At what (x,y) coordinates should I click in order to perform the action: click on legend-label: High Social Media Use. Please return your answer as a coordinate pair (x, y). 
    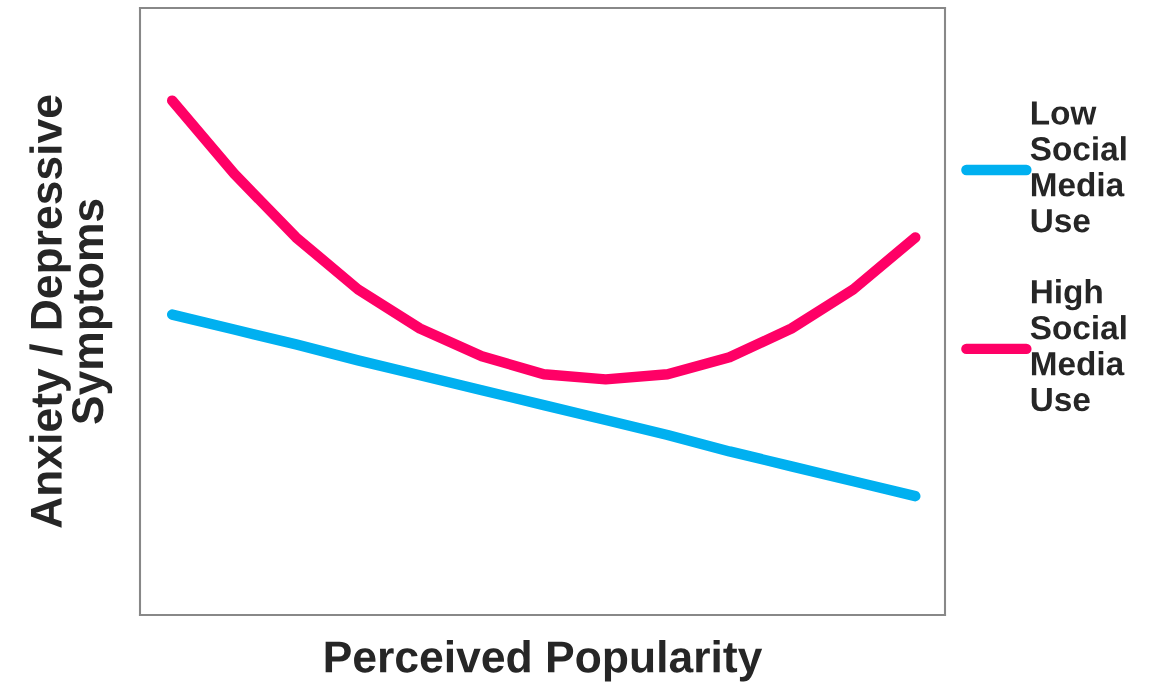
    Looking at the image, I should click on (1078, 345).